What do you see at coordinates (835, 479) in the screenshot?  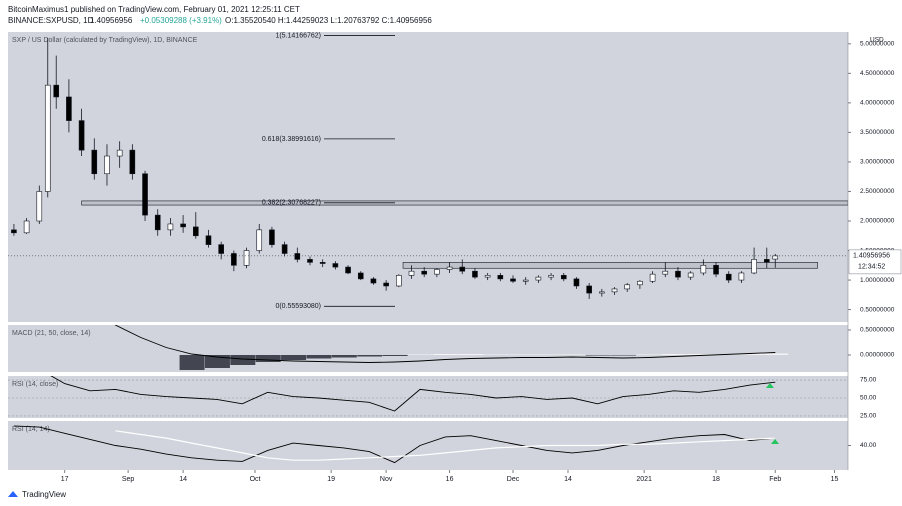 I see `x-tick-label: 15` at bounding box center [835, 479].